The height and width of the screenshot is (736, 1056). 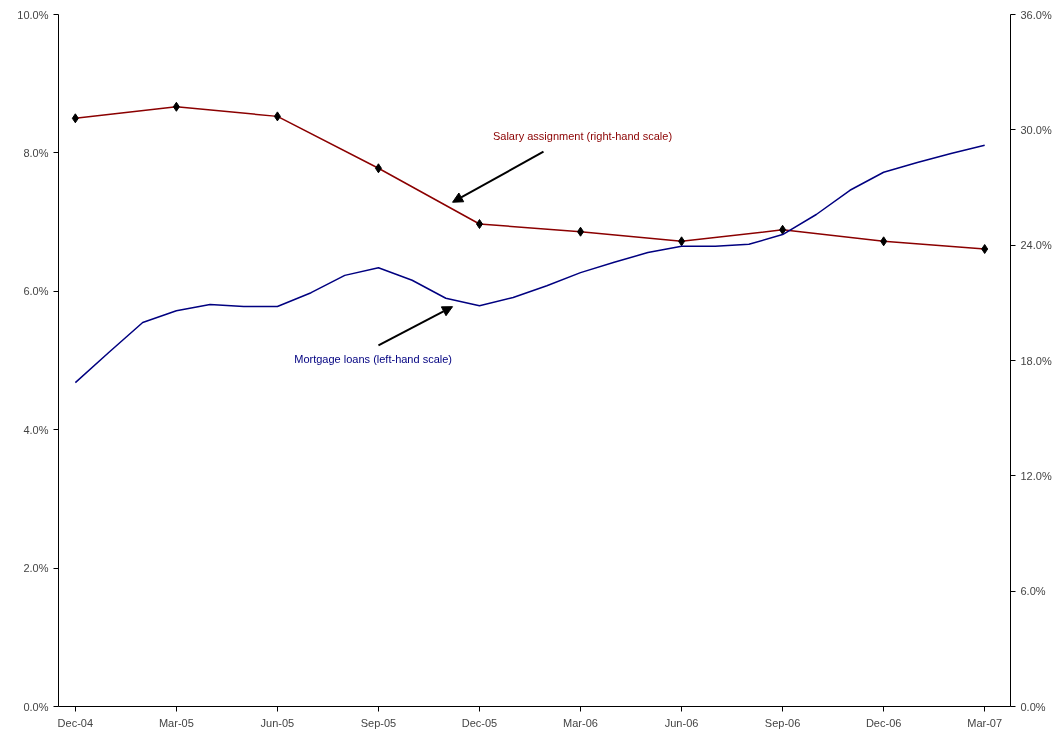 What do you see at coordinates (479, 722) in the screenshot?
I see `x-tick-label: Dec-05` at bounding box center [479, 722].